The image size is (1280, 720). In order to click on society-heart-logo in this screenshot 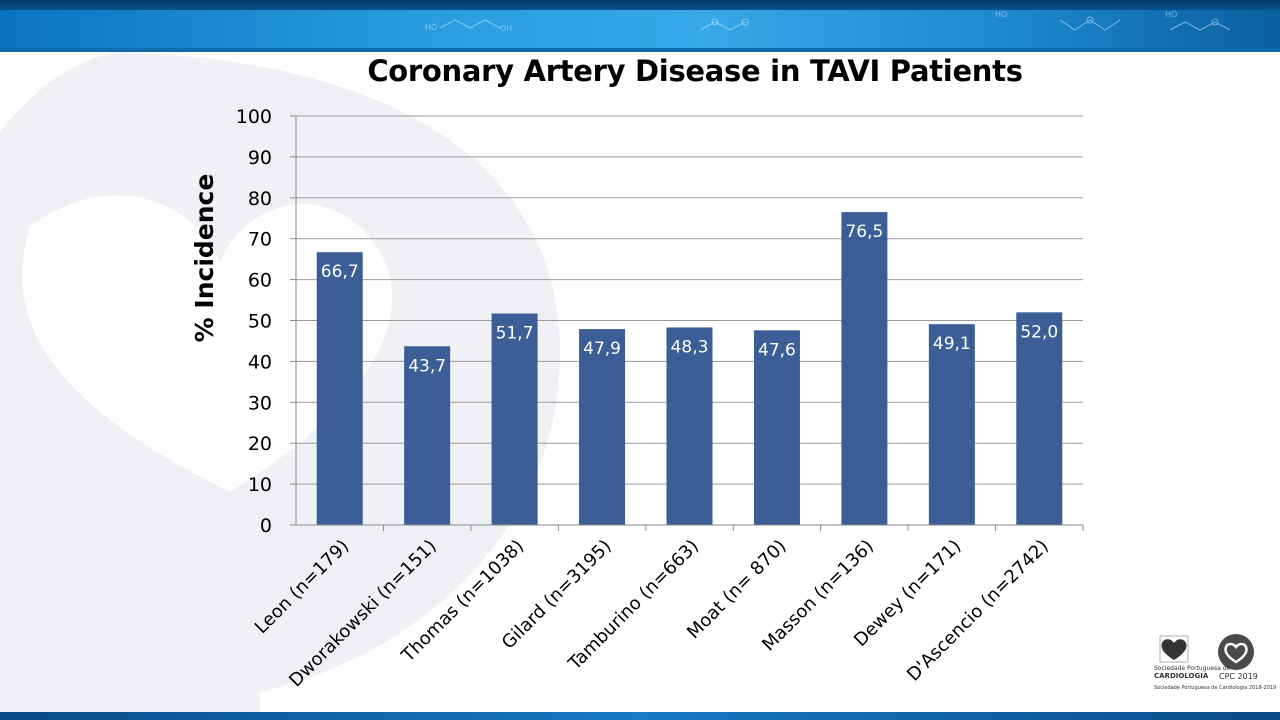, I will do `click(1174, 649)`.